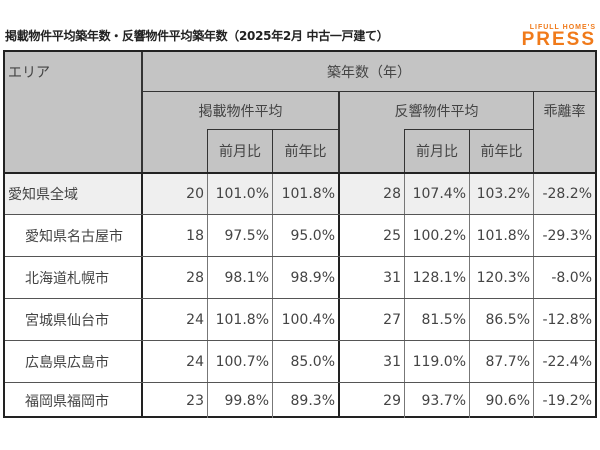 Image resolution: width=600 pixels, height=450 pixels. Describe the element at coordinates (239, 235) in the screenshot. I see `cell-listed-mom: 97.5%` at that location.